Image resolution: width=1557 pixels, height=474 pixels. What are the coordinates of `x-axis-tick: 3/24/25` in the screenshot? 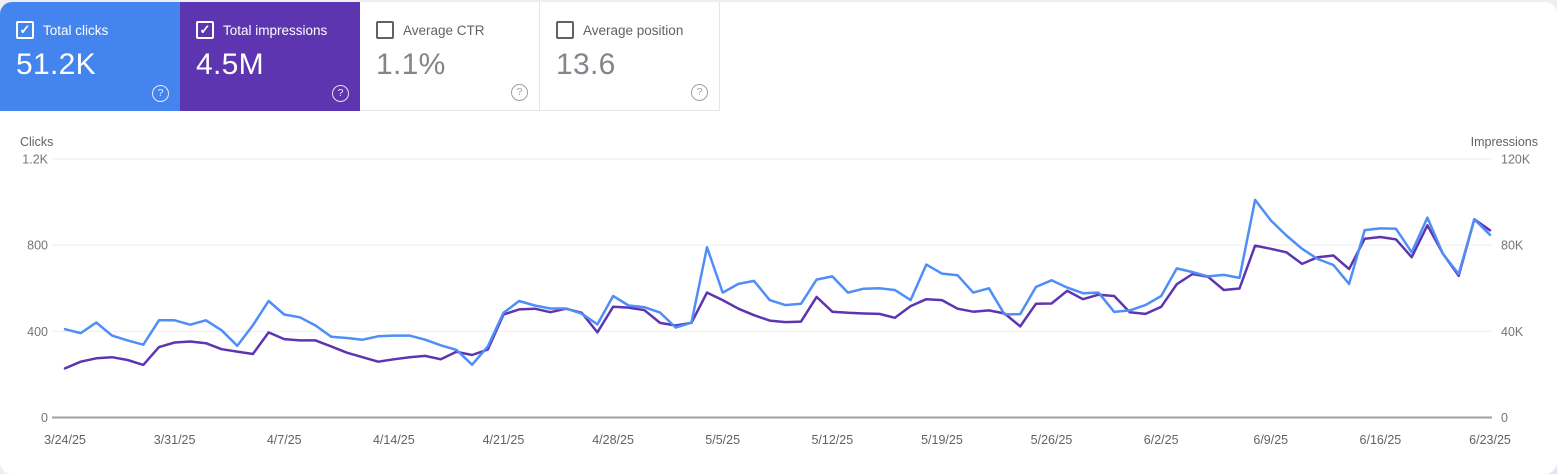 It's located at (65, 440).